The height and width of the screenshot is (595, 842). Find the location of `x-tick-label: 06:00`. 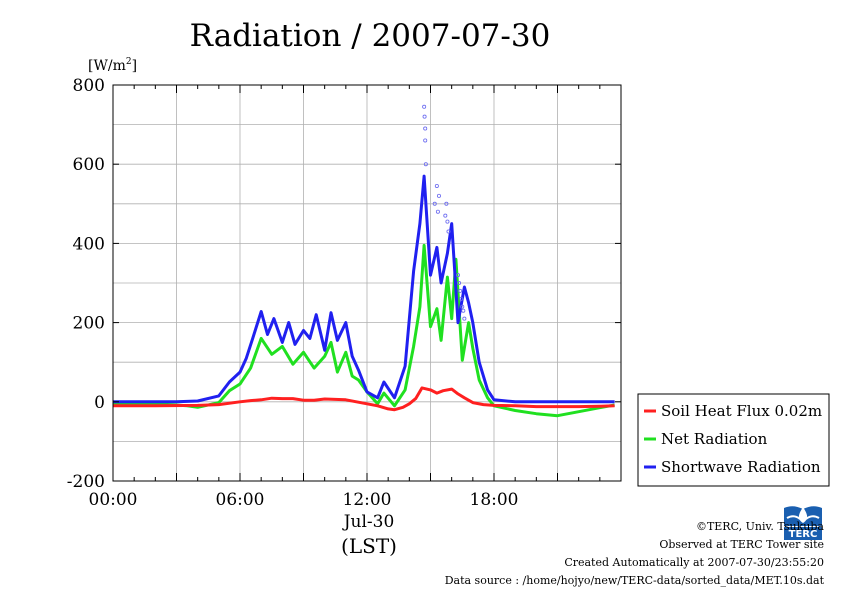

x-tick-label: 06:00 is located at coordinates (240, 500).